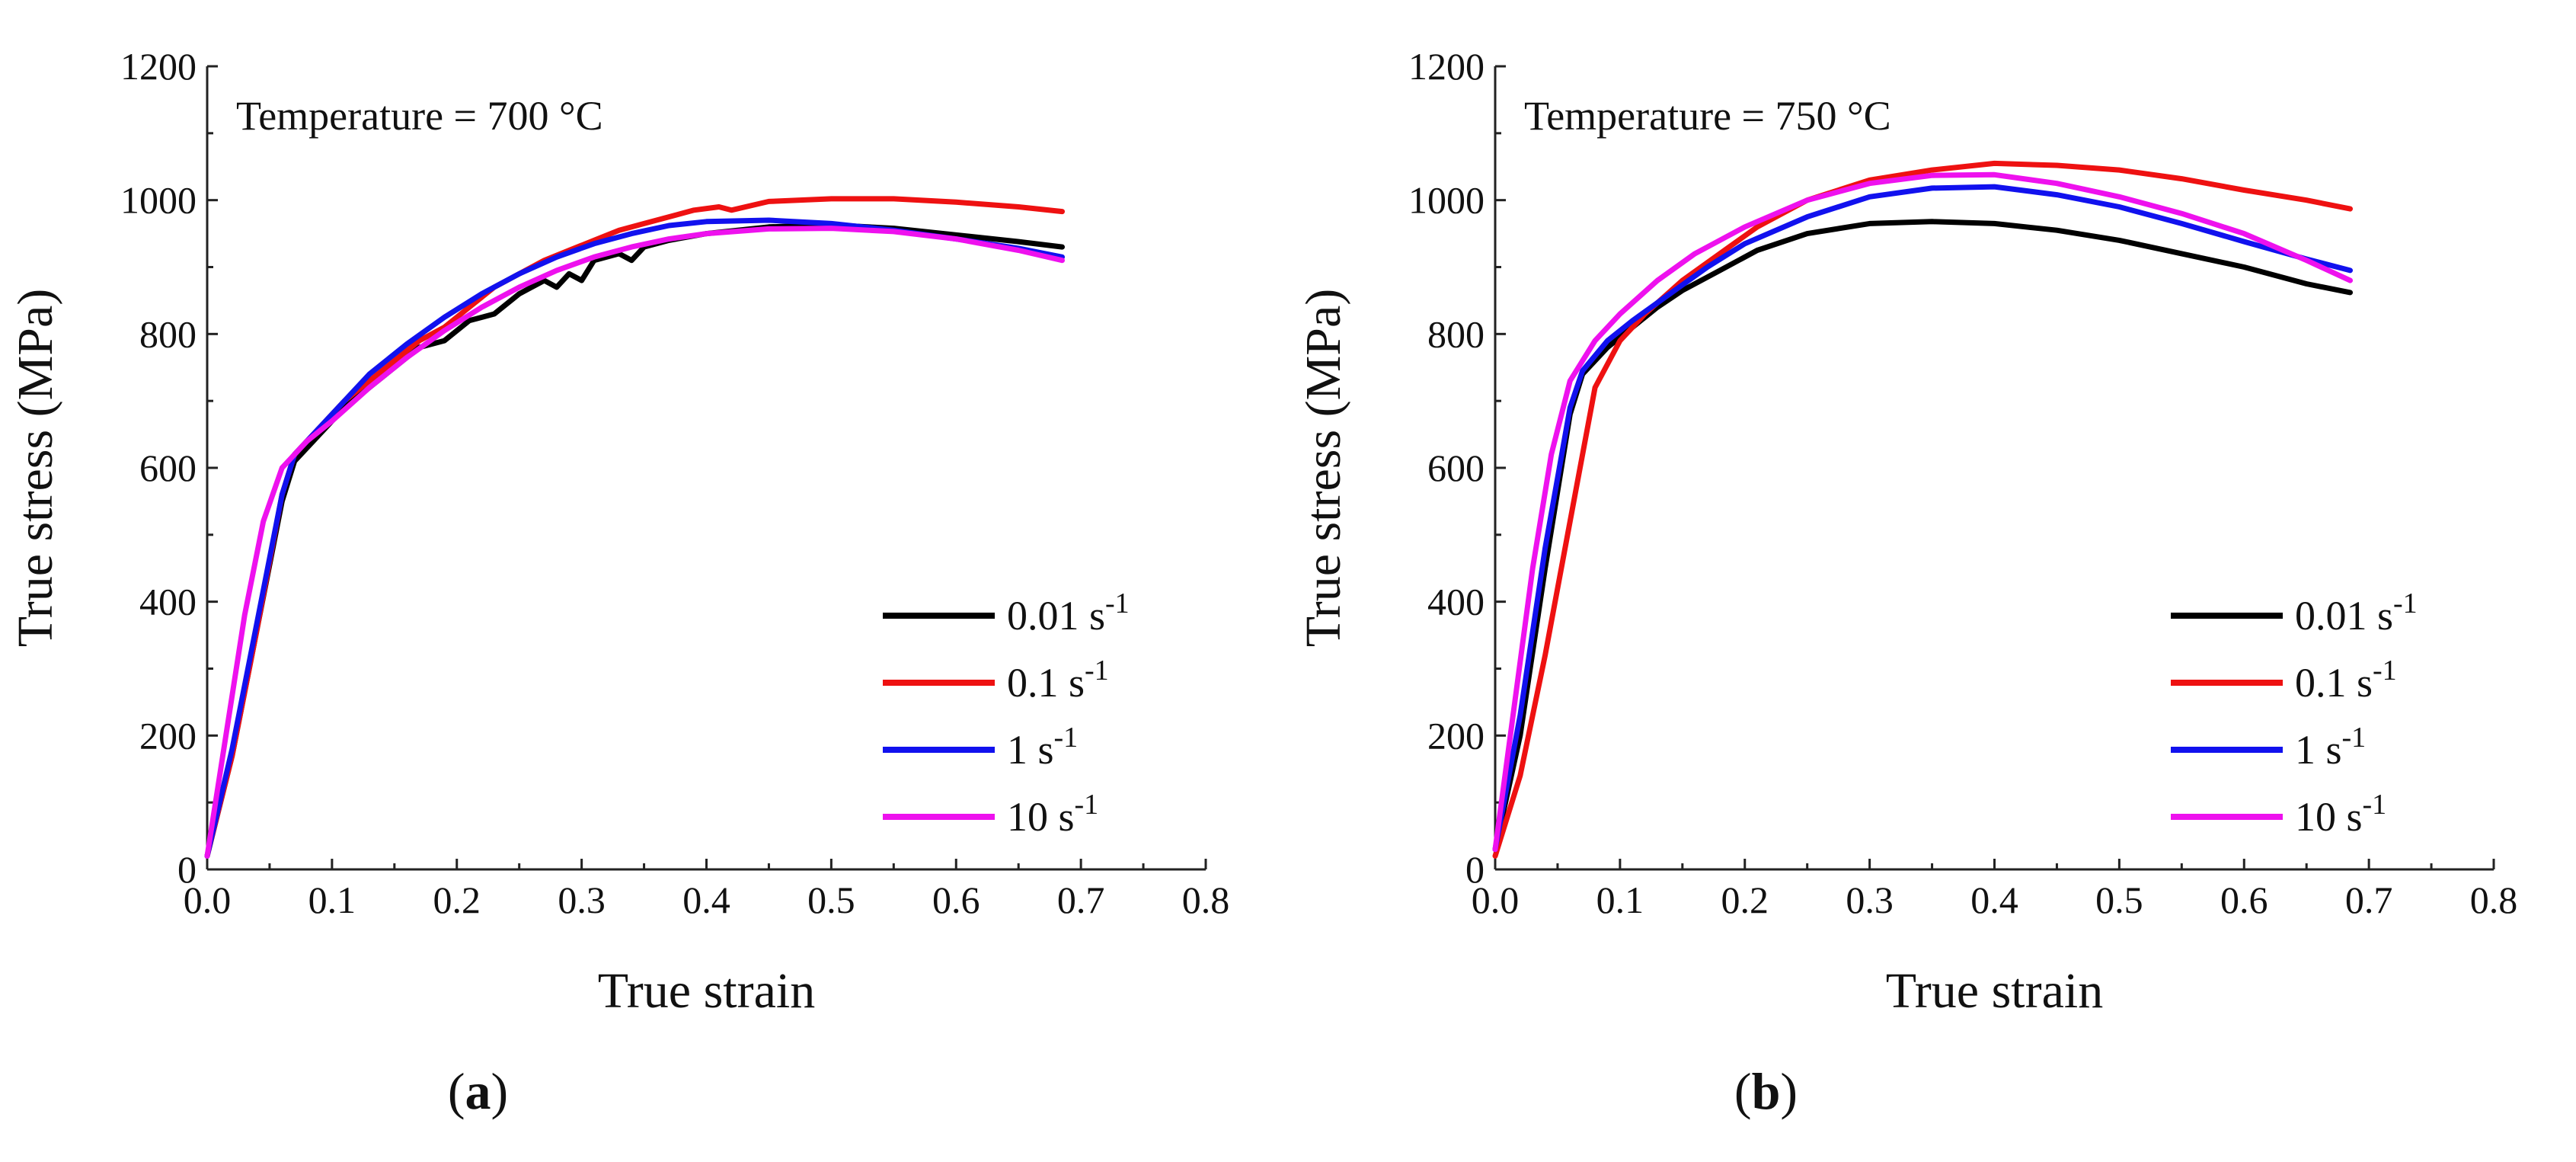  I want to click on temperature-annotation: Temperature = 700 °C, so click(419, 116).